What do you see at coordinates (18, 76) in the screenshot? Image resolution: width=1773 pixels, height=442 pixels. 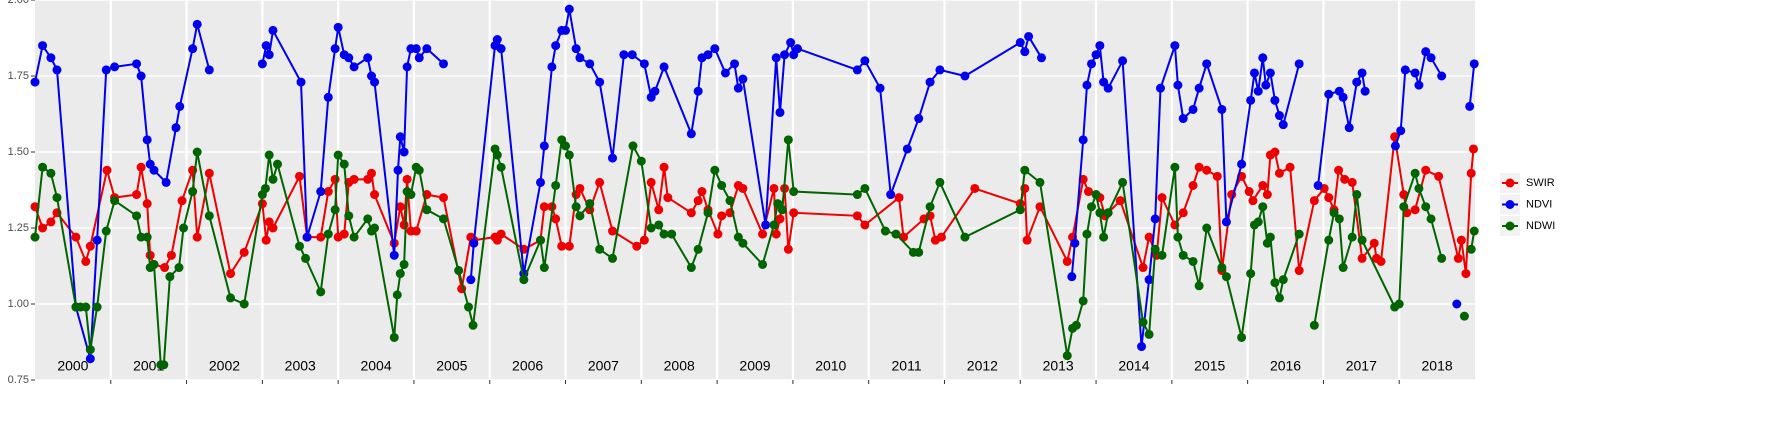 I see `y-tick-label: 1.75` at bounding box center [18, 76].